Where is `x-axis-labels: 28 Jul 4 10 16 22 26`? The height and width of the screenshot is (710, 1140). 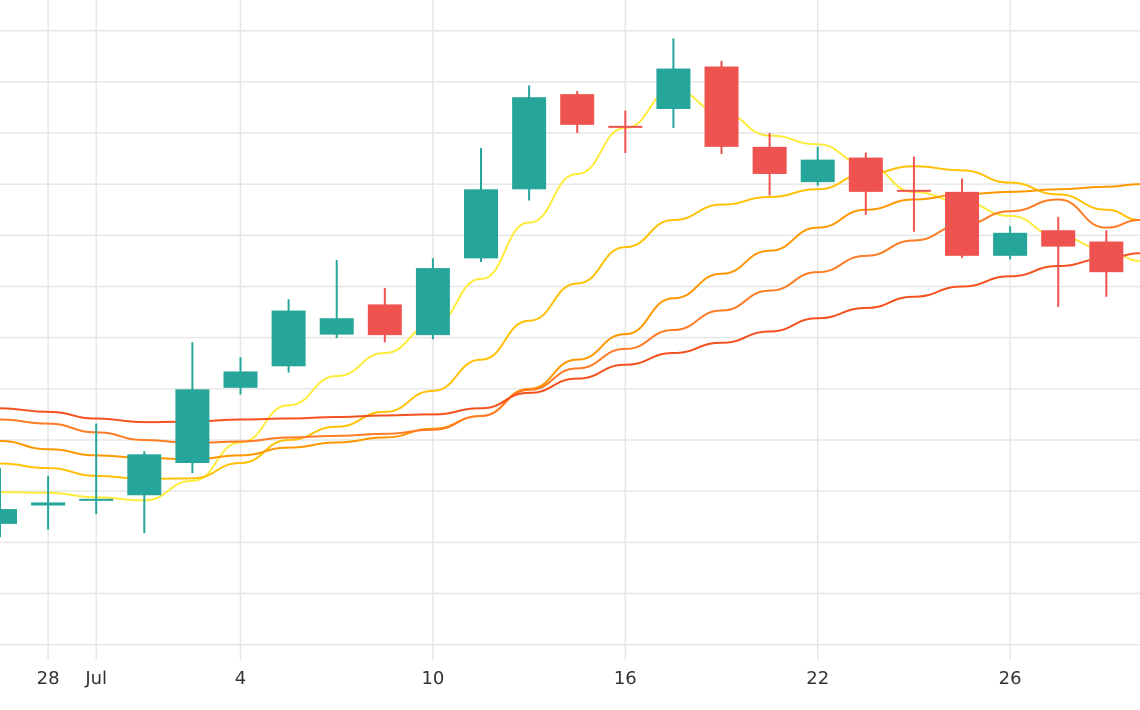 x-axis-labels: 28 Jul 4 10 16 22 26 is located at coordinates (529, 678).